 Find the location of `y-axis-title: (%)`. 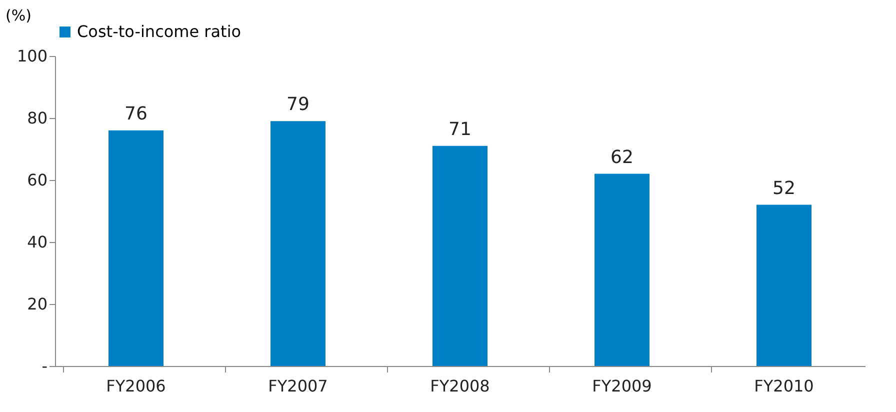

y-axis-title: (%) is located at coordinates (19, 15).